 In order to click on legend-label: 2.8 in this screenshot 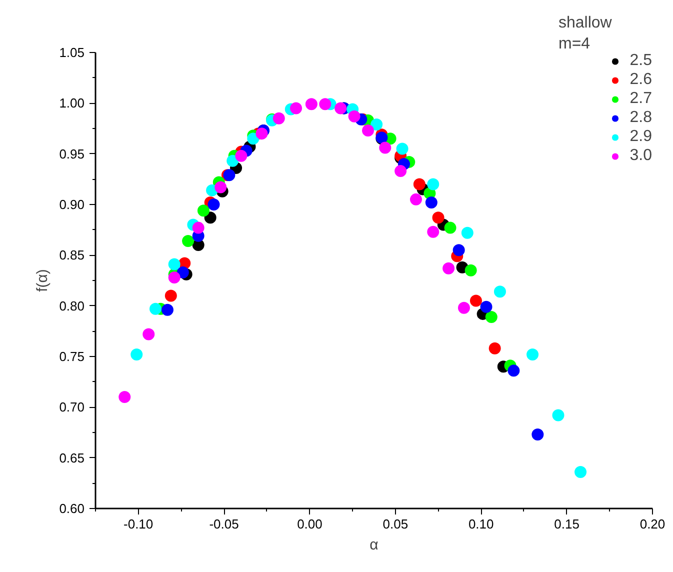, I will do `click(641, 118)`.